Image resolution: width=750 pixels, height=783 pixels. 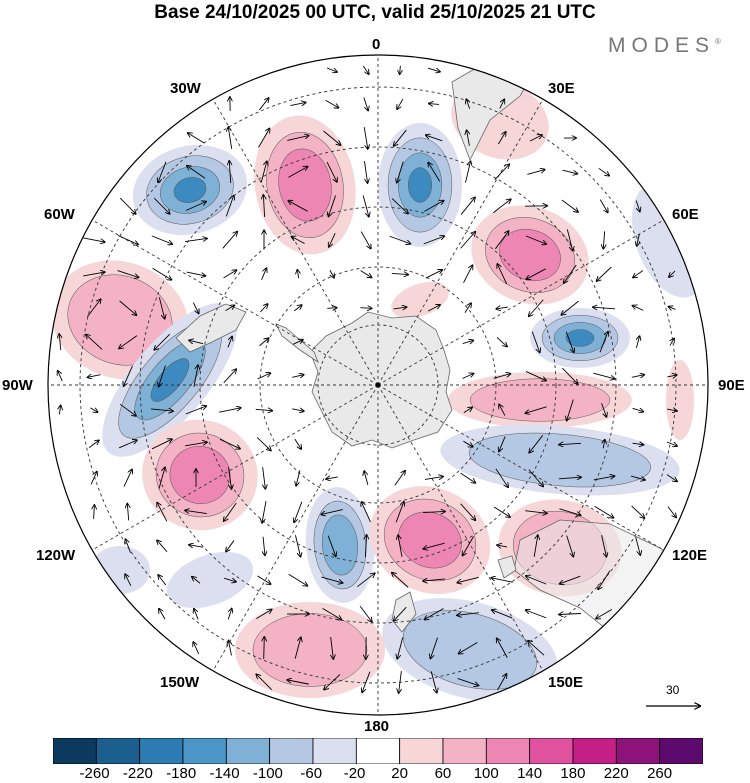 What do you see at coordinates (685, 214) in the screenshot?
I see `lon-label-60e: 60E` at bounding box center [685, 214].